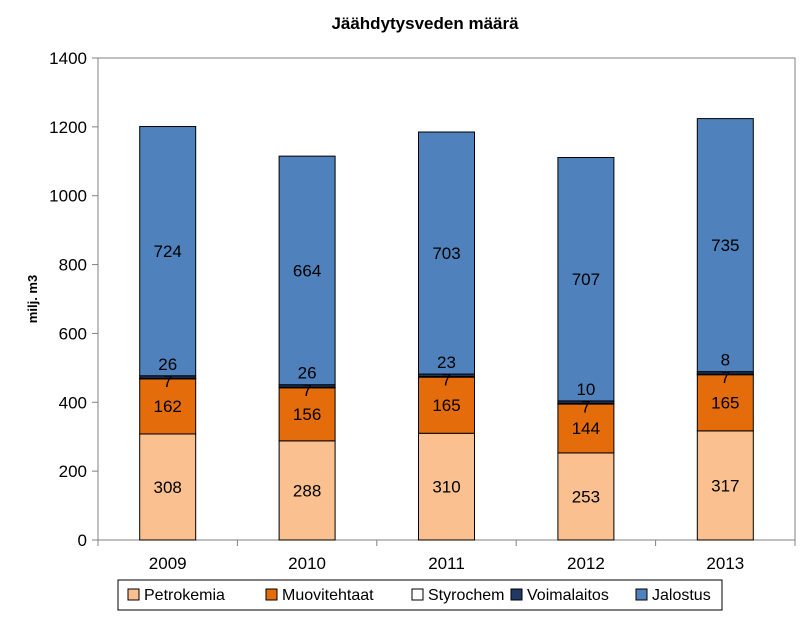 Image resolution: width=811 pixels, height=621 pixels. Describe the element at coordinates (32, 299) in the screenshot. I see `y-axis-label: milj. m3` at that location.